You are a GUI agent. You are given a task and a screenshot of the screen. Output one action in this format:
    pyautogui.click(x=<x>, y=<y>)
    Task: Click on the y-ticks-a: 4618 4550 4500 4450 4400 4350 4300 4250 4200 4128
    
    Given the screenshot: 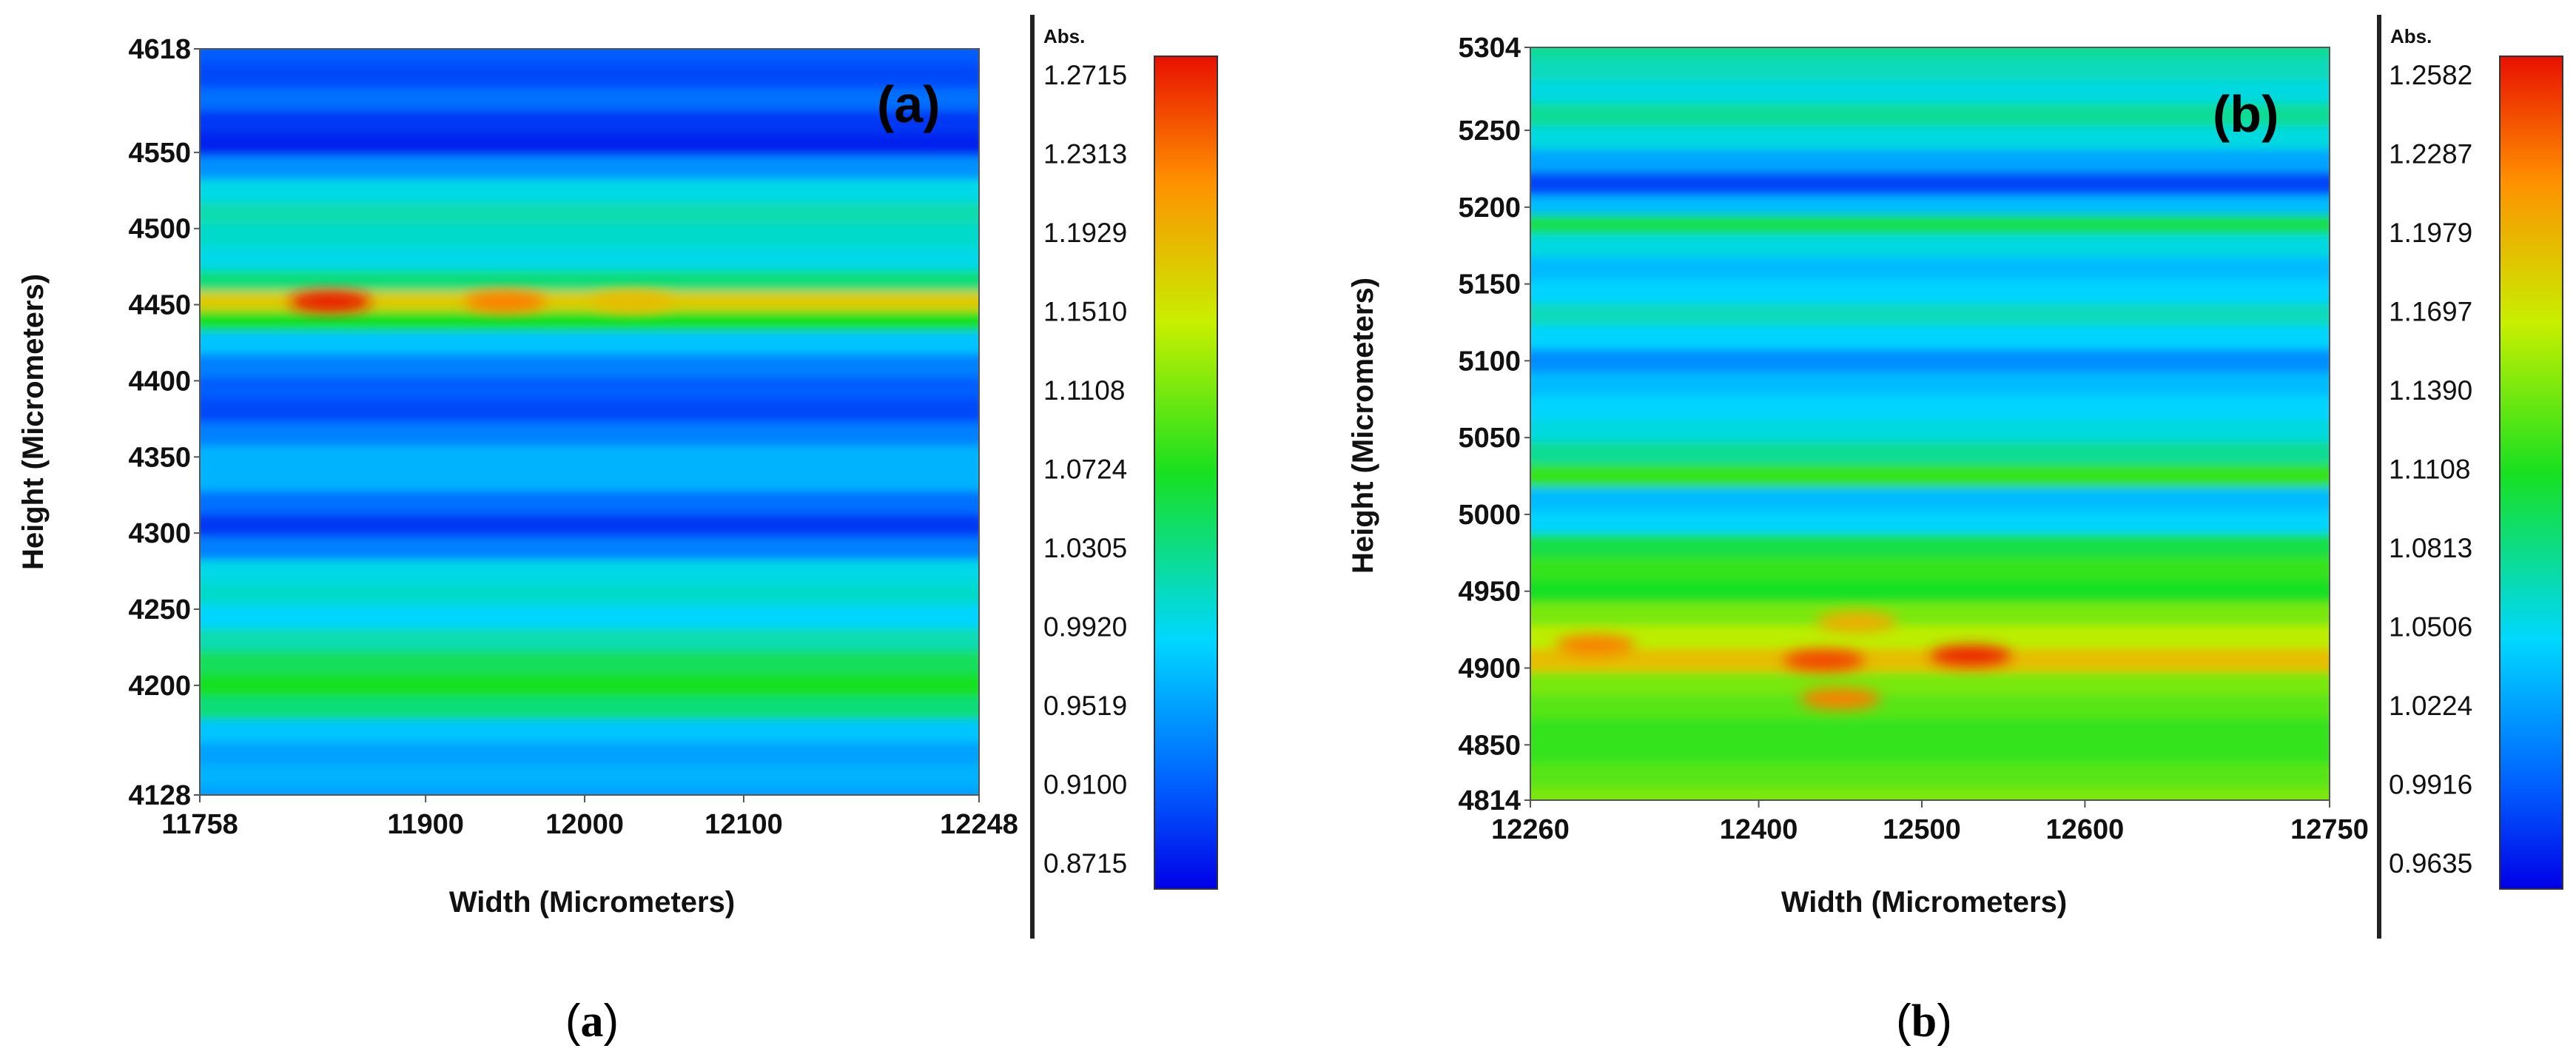 What is the action you would take?
    pyautogui.click(x=164, y=422)
    